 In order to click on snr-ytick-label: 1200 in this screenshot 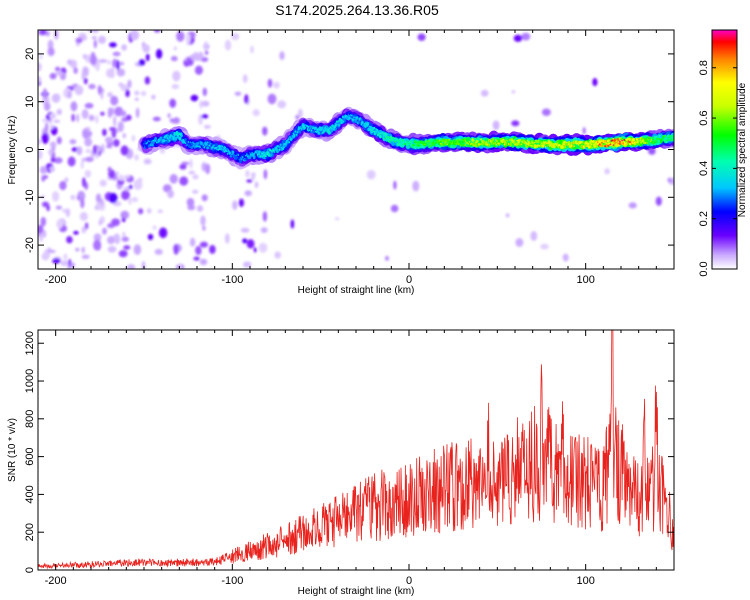, I will do `click(30, 343)`.